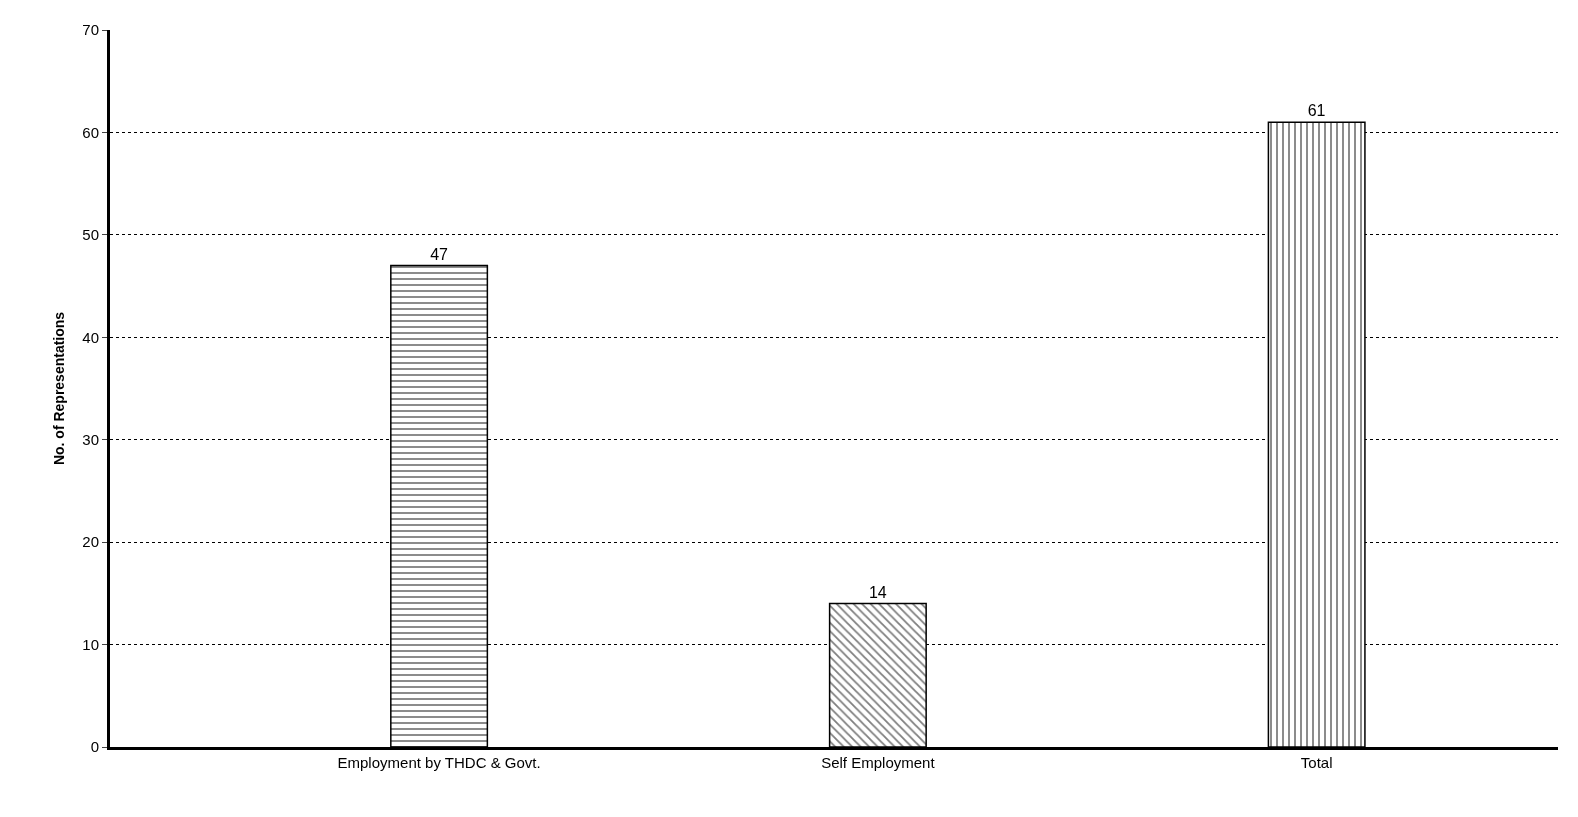 The image size is (1578, 817). Describe the element at coordinates (439, 762) in the screenshot. I see `x-tick-label: Employment by THDC & Govt.` at that location.